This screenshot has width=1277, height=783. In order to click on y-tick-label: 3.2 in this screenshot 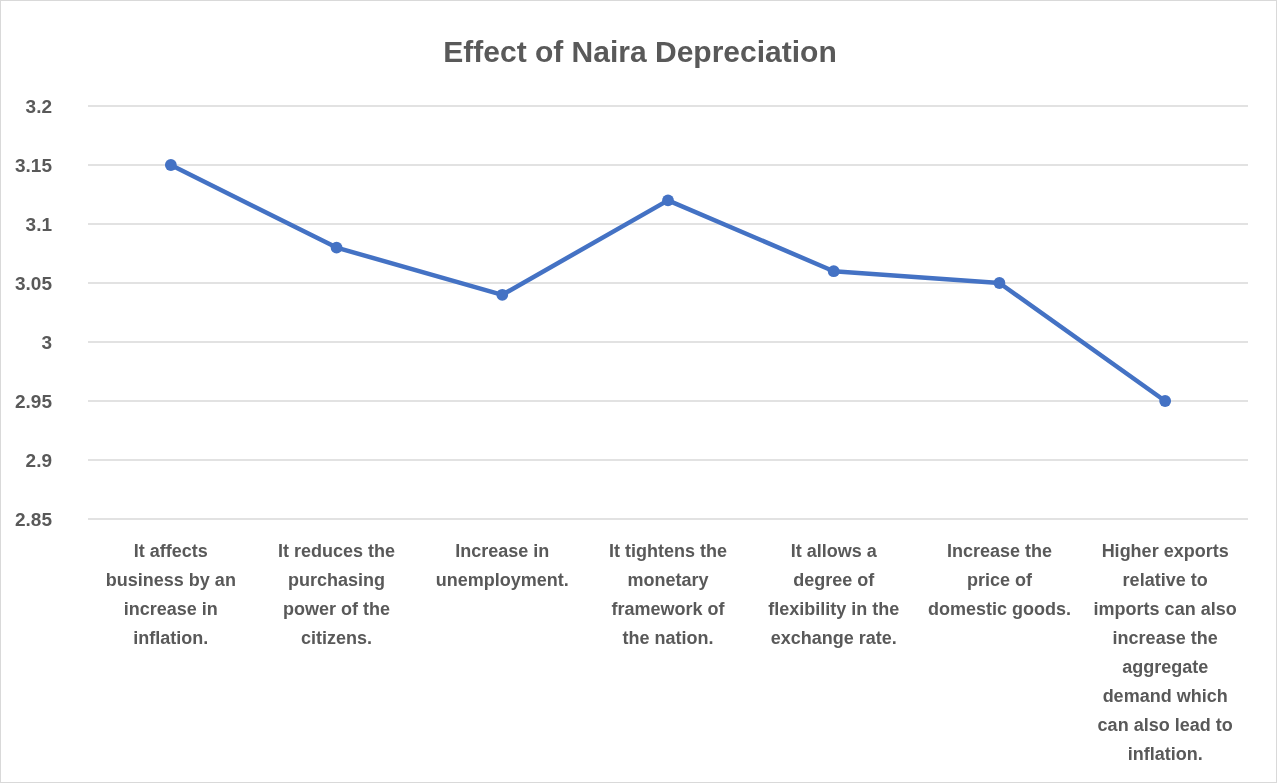, I will do `click(38, 106)`.